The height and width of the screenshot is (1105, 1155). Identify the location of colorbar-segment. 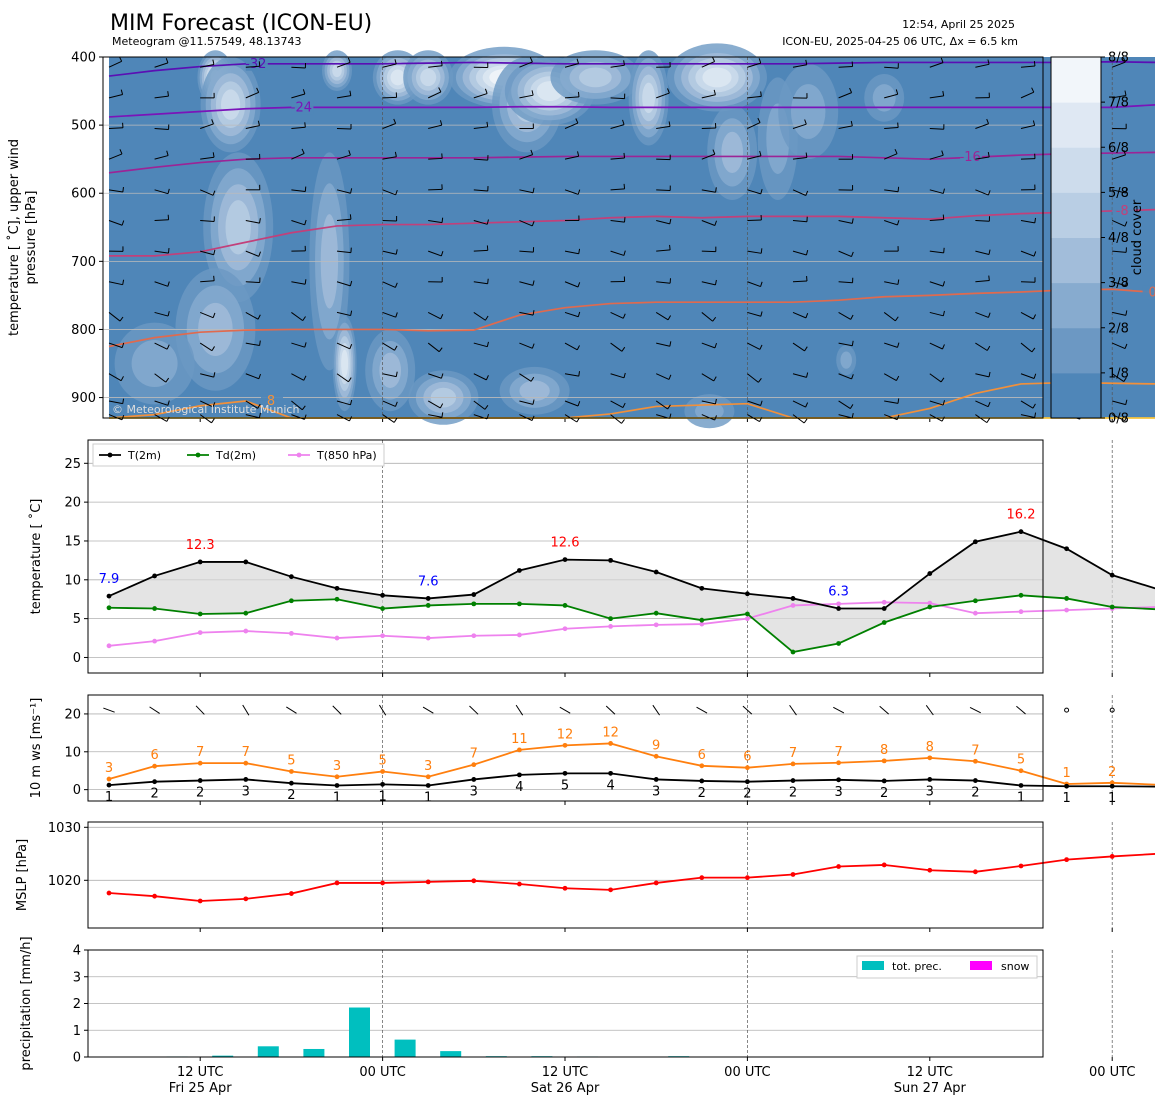
(1076, 215).